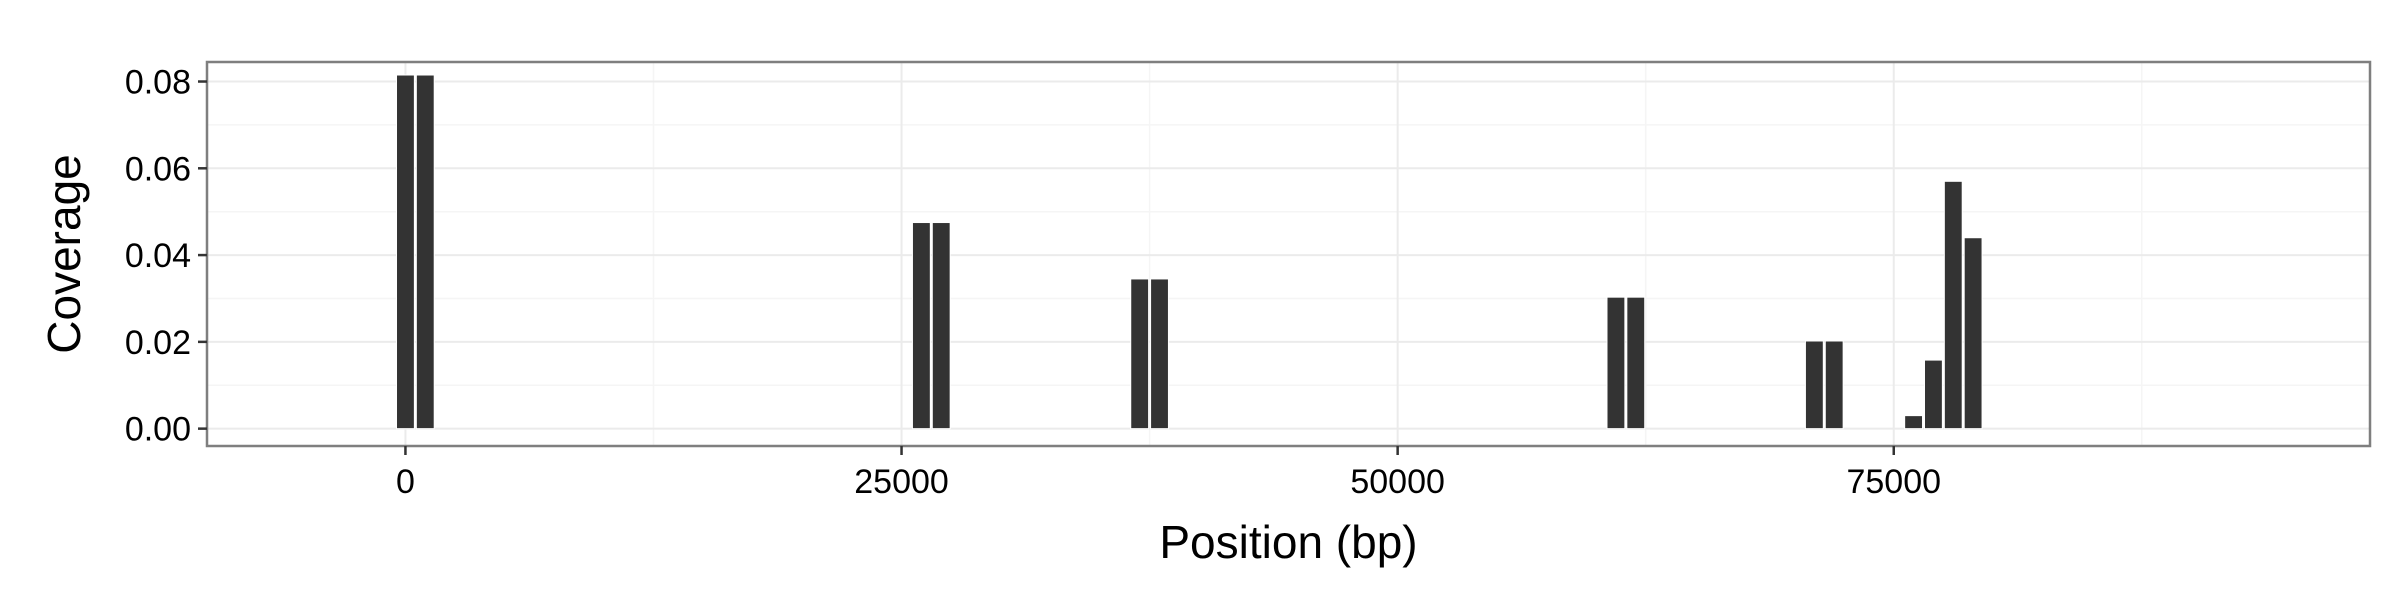 The width and height of the screenshot is (2400, 600). Describe the element at coordinates (158, 343) in the screenshot. I see `y-tick-label: 0.02` at that location.